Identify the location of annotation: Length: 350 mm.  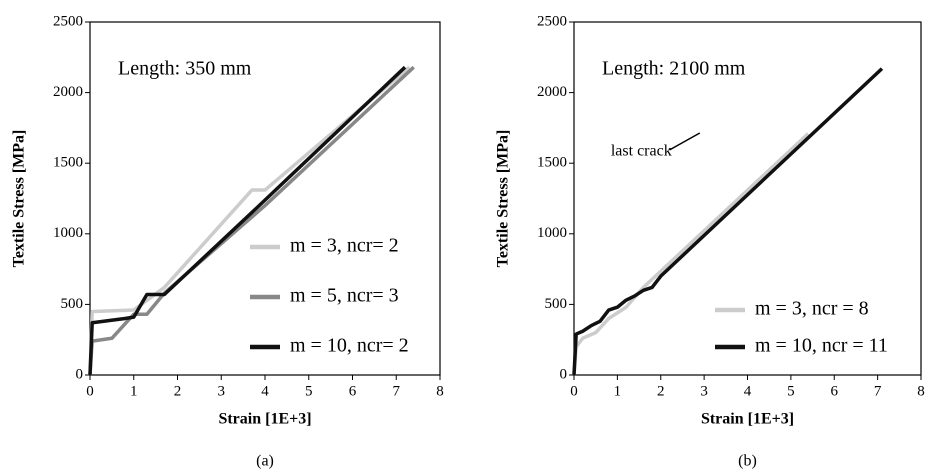
(185, 69).